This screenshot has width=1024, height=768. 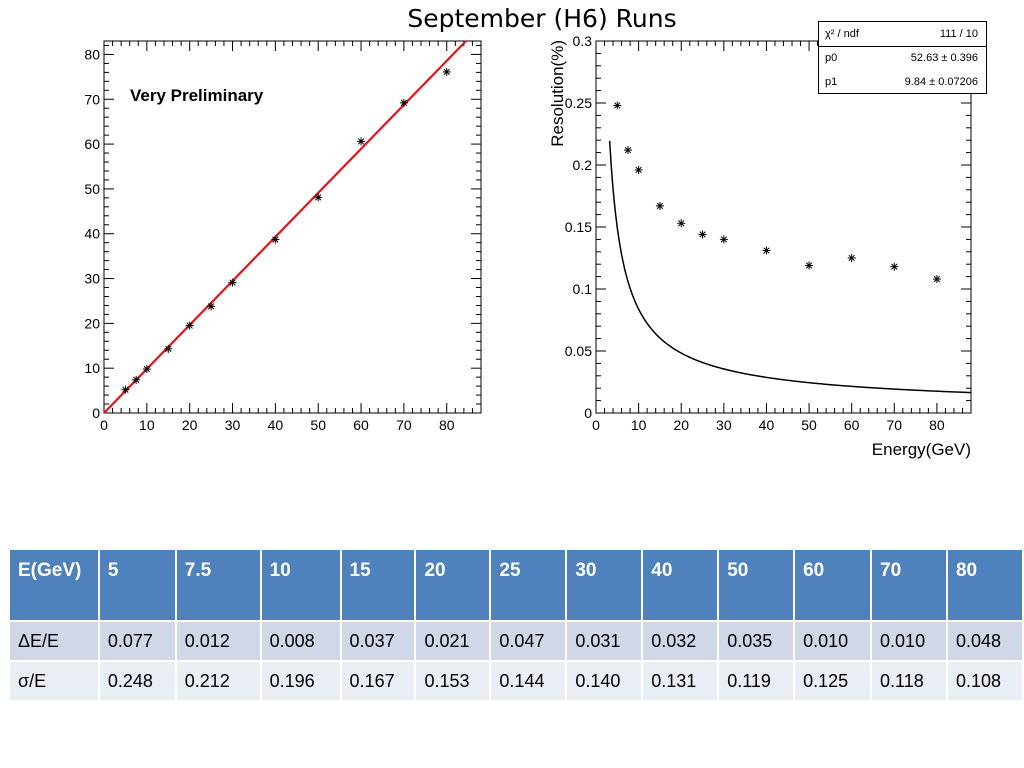 What do you see at coordinates (92, 54) in the screenshot?
I see `y-tick-label: 80` at bounding box center [92, 54].